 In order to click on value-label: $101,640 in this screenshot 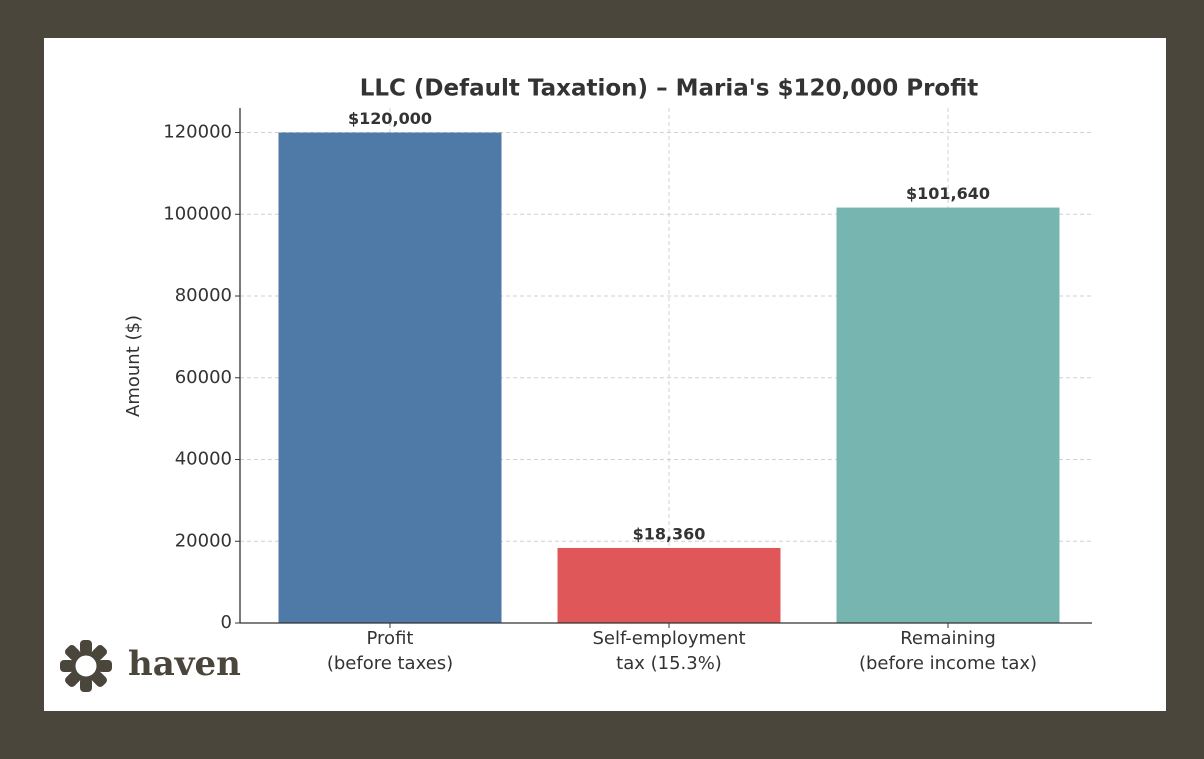, I will do `click(948, 193)`.